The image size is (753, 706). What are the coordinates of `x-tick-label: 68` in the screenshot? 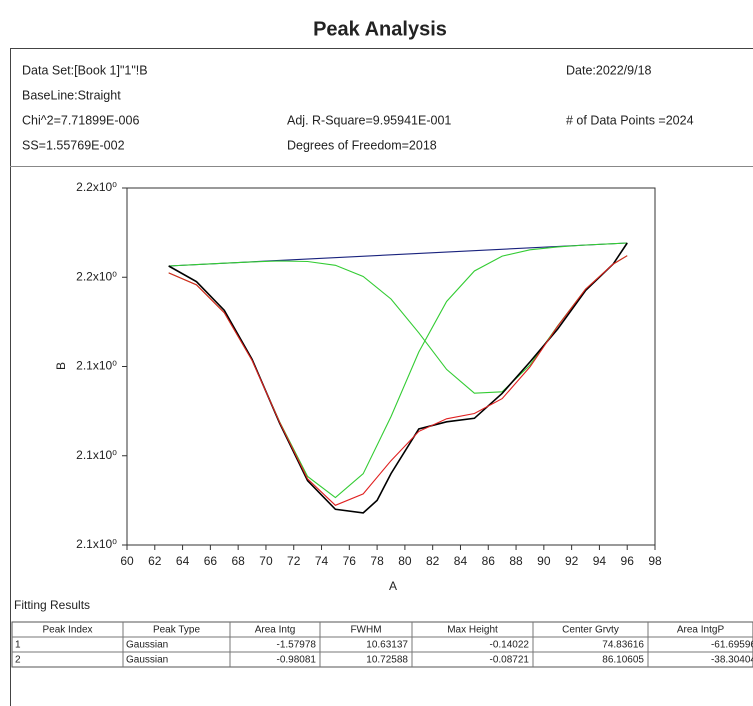 It's located at (238, 561).